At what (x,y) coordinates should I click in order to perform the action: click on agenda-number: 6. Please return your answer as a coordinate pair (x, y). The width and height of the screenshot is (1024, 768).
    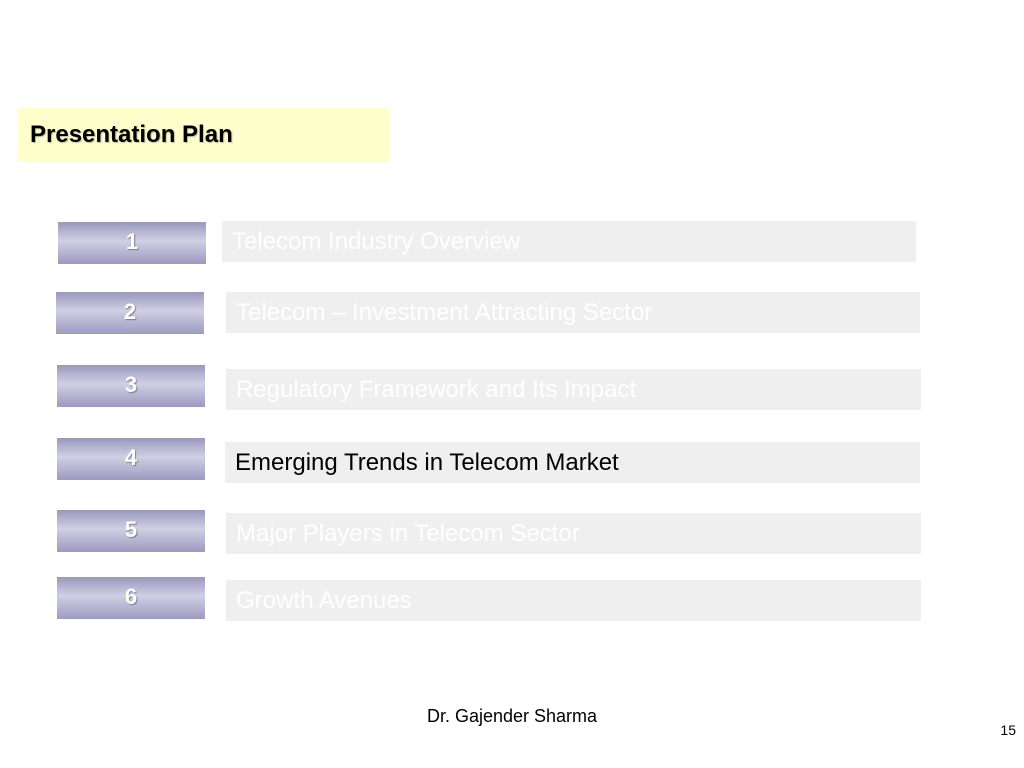
    Looking at the image, I should click on (131, 596).